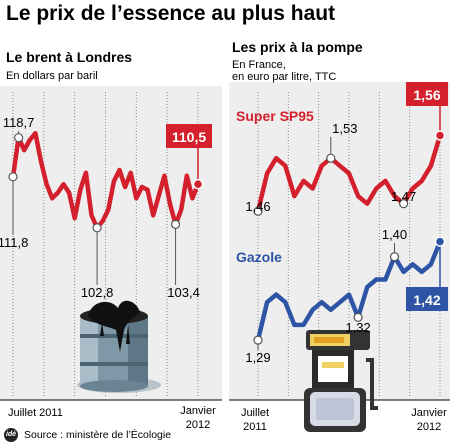 The image size is (450, 446). I want to click on sp95-data-label: 1,47, so click(403, 196).